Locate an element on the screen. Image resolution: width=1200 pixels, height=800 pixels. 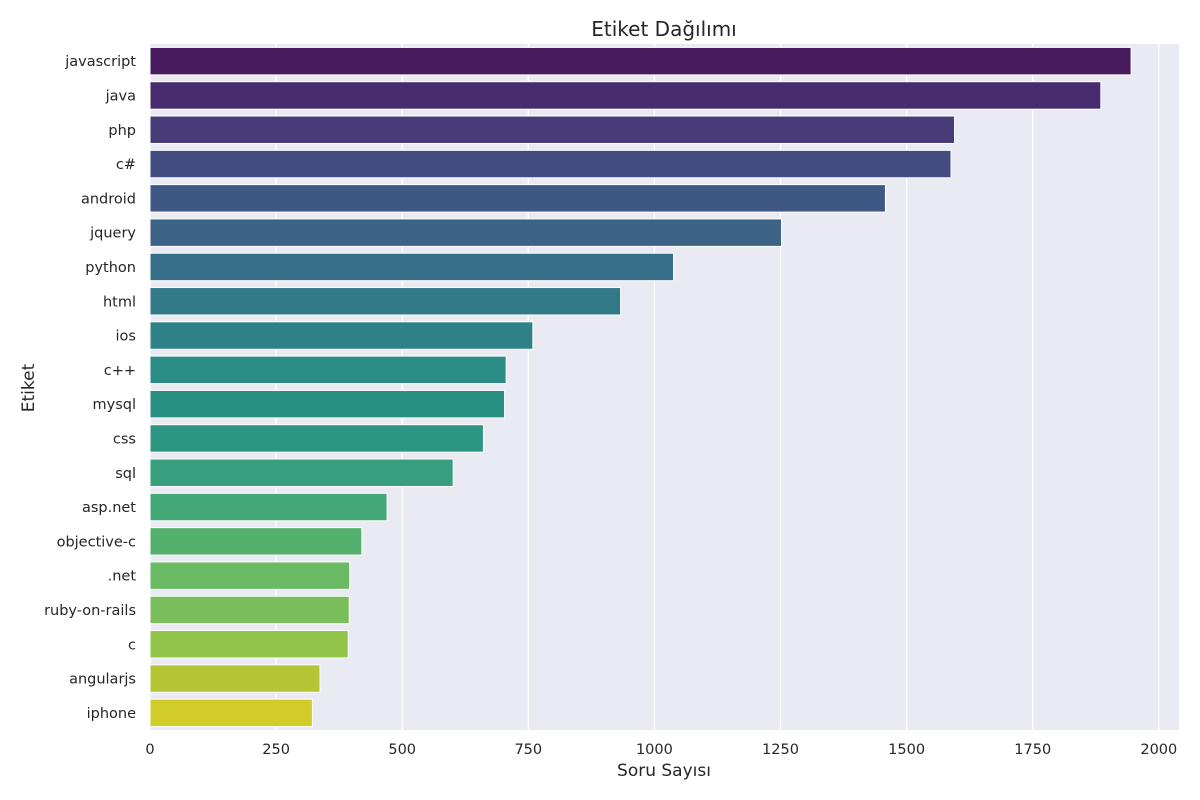
x-tick-label: 750 is located at coordinates (528, 750).